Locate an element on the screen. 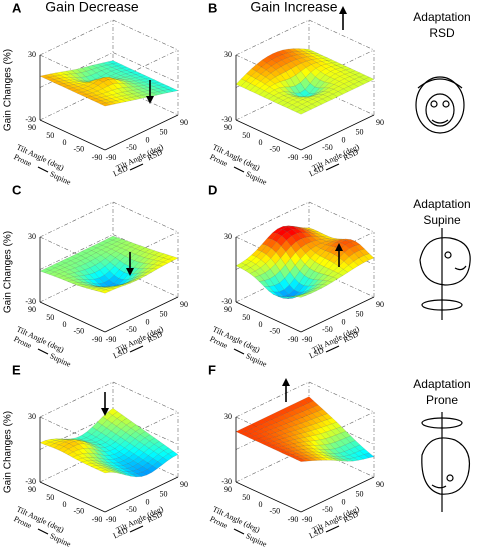 This screenshot has height=548, width=480. panel-letter: C is located at coordinates (17, 189).